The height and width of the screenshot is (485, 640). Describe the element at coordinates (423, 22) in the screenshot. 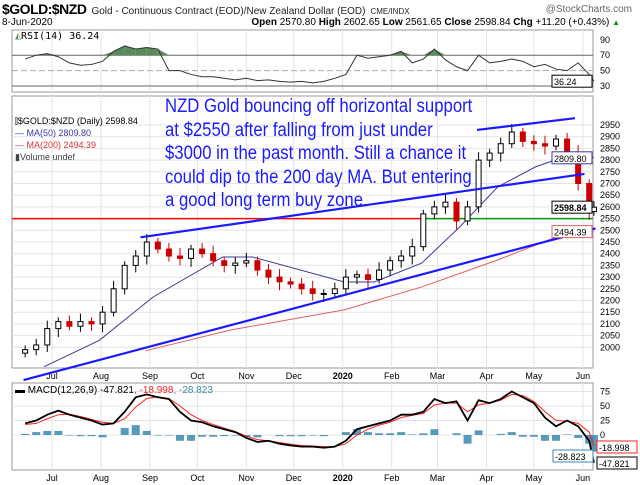

I see `low-value: 2561.65` at that location.